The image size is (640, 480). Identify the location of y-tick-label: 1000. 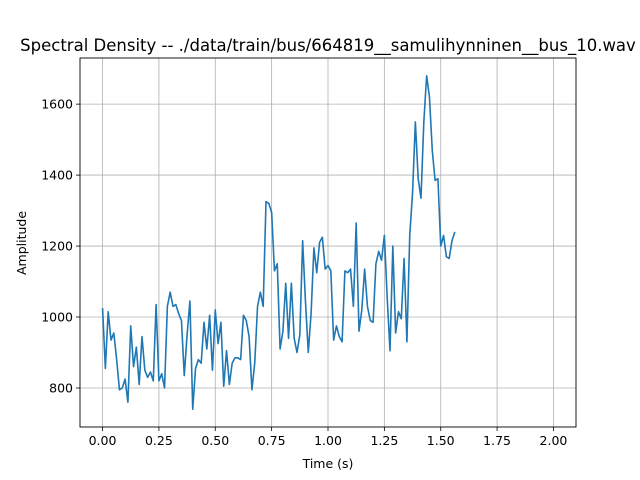
(57, 317).